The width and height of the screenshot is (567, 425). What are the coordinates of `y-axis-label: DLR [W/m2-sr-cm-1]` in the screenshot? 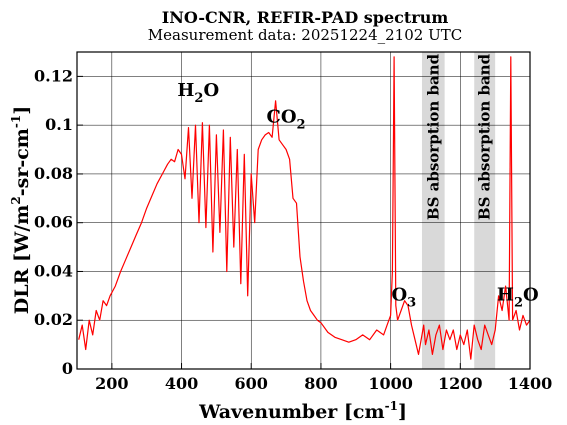 It's located at (21, 210).